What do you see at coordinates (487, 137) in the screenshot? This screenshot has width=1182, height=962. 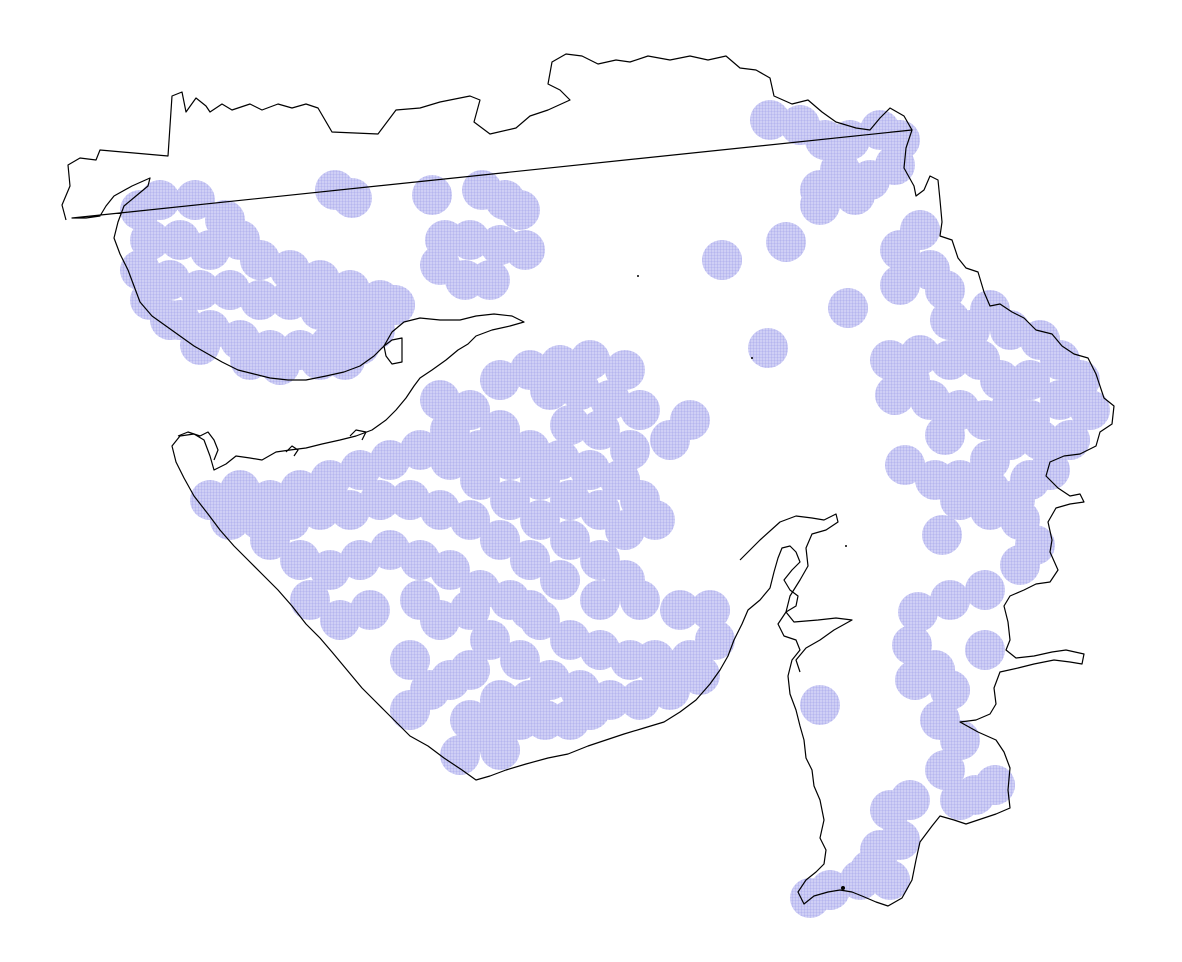 I see `kutch-north-boundary` at bounding box center [487, 137].